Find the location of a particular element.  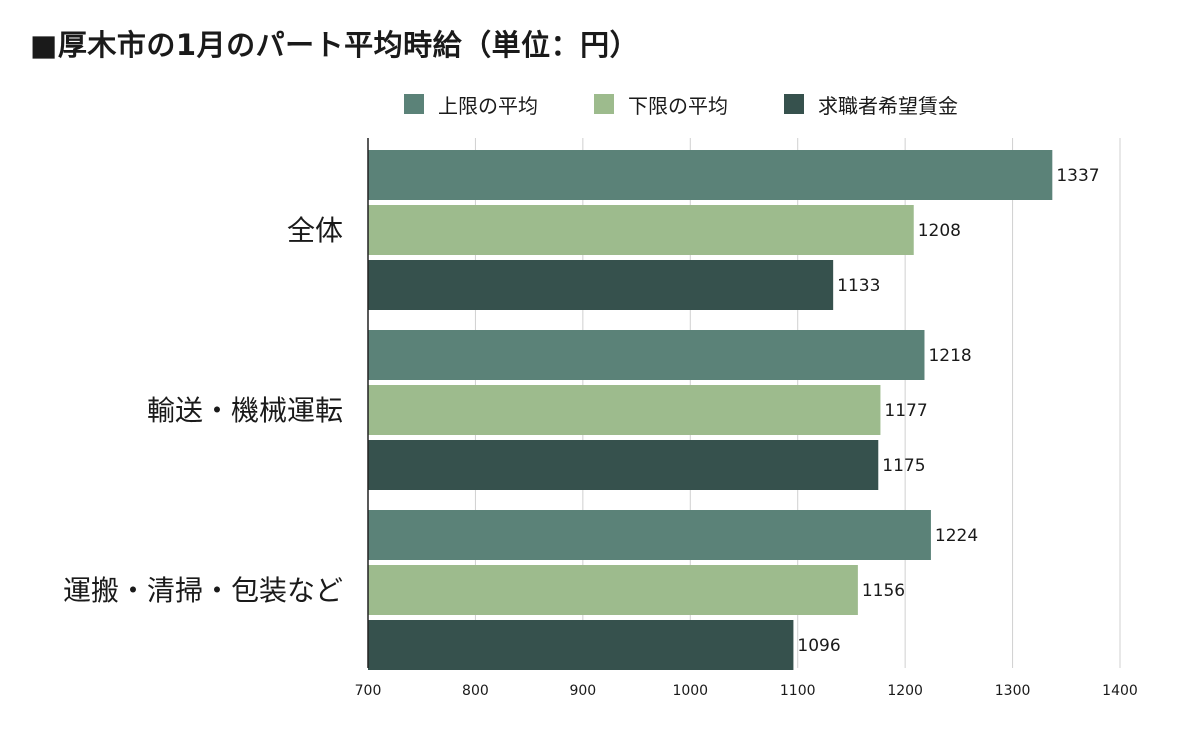

legend-swatch-lower is located at coordinates (604, 104).